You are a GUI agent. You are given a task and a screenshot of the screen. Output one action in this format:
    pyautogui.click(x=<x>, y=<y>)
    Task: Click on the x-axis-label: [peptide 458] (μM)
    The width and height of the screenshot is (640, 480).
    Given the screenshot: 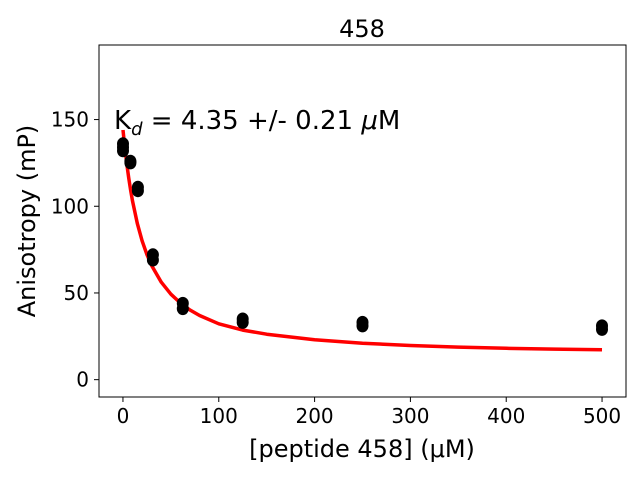 What is the action you would take?
    pyautogui.click(x=362, y=449)
    